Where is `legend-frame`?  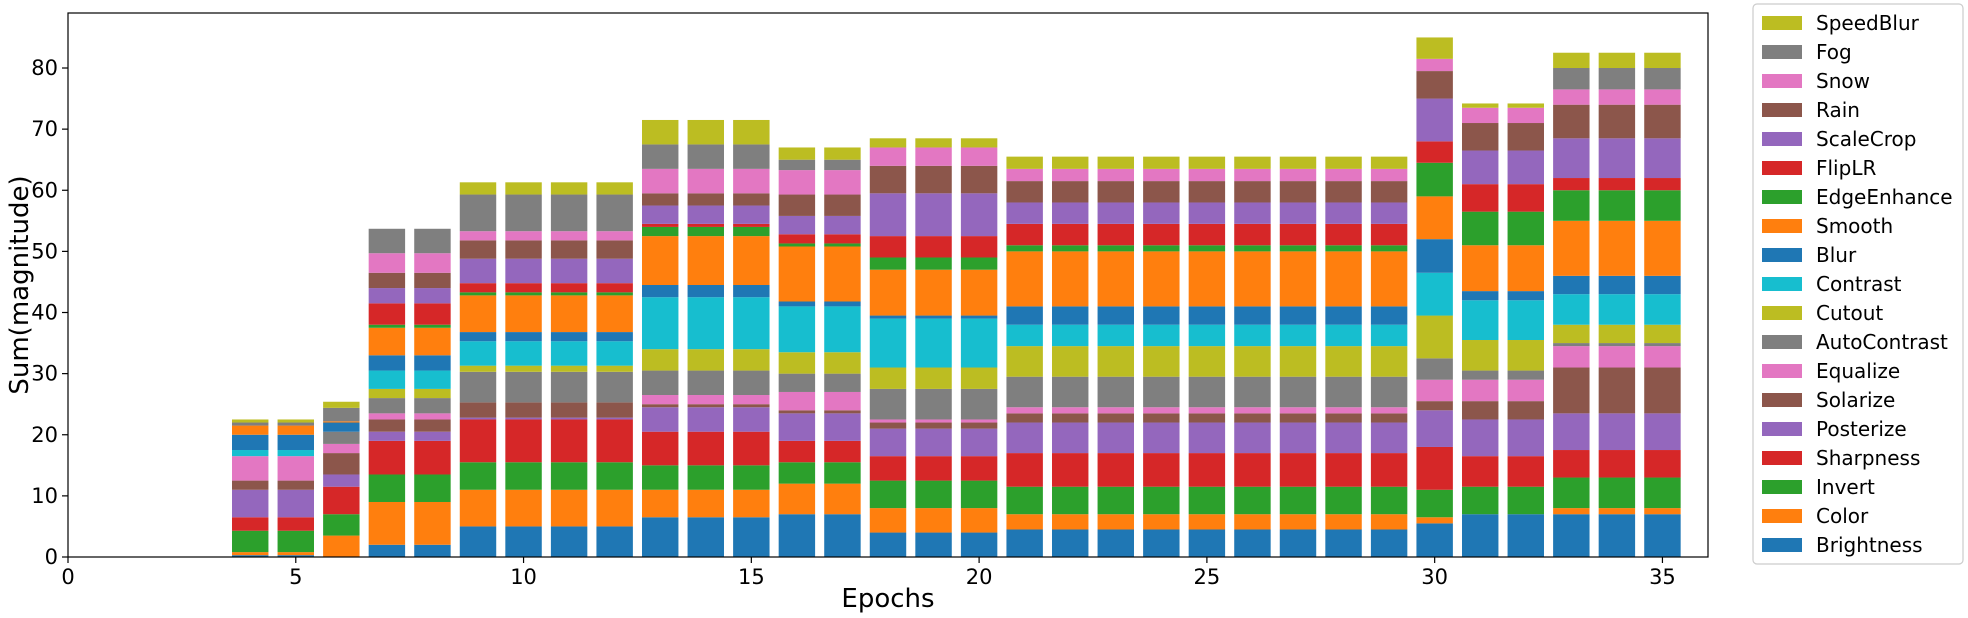 legend-frame is located at coordinates (1858, 284).